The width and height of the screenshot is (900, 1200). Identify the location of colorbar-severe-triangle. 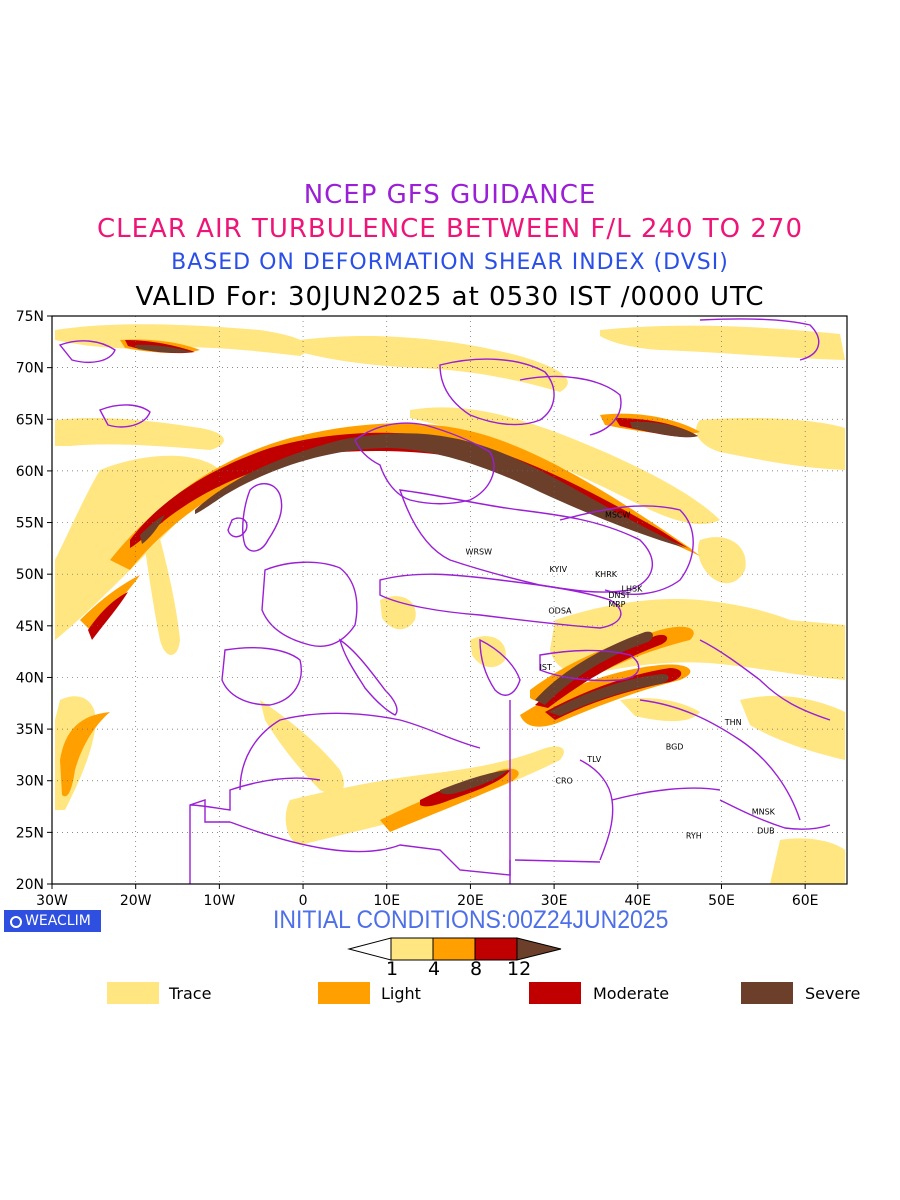
(539, 949).